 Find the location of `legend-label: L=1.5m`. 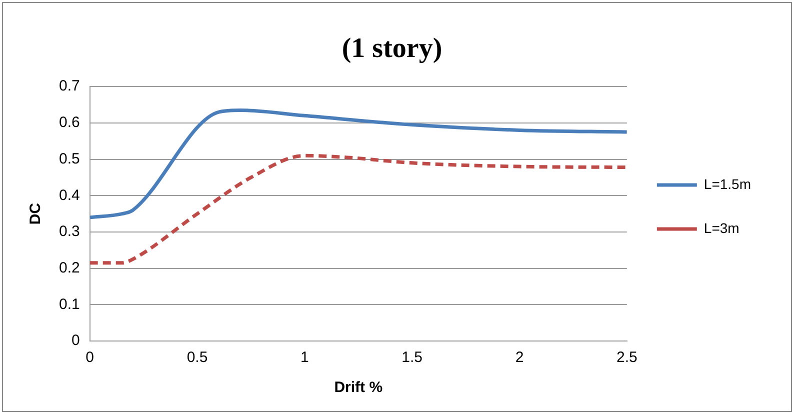

legend-label: L=1.5m is located at coordinates (728, 184).